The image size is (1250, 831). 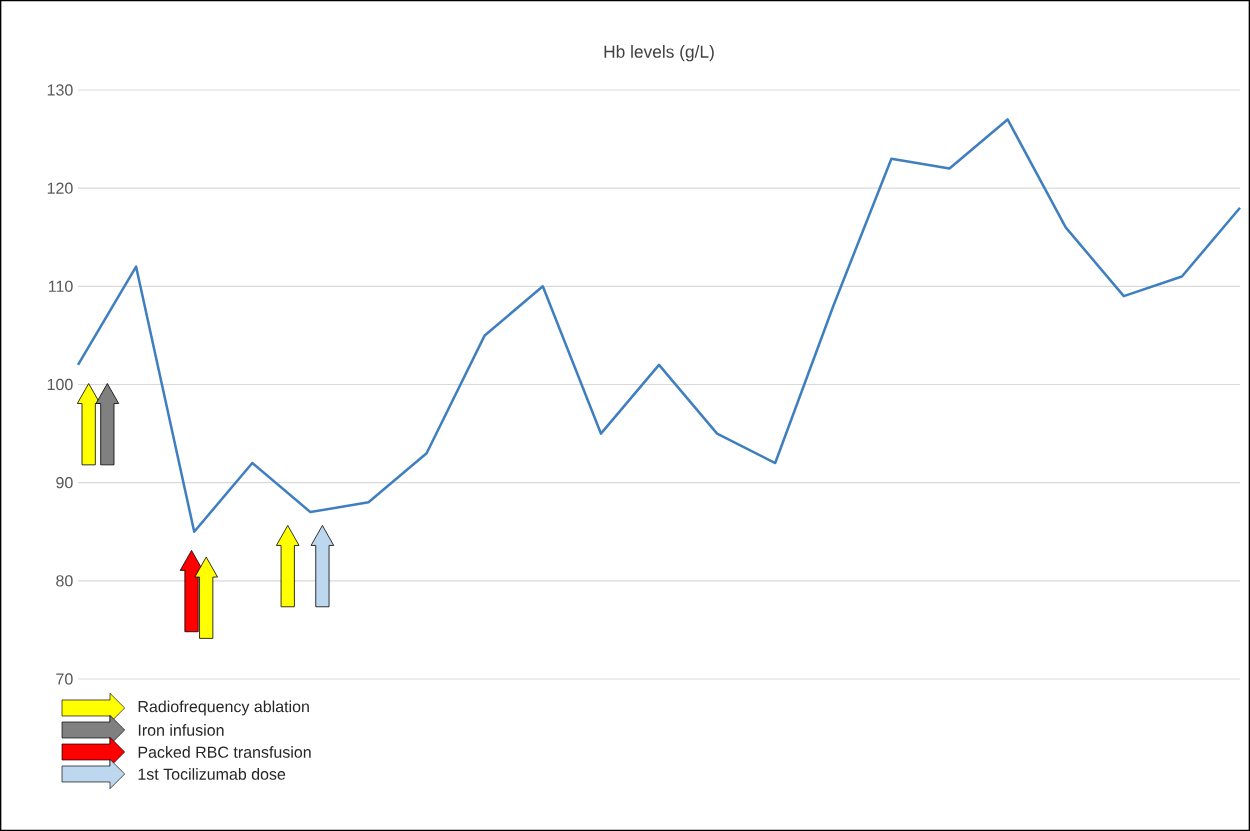 What do you see at coordinates (224, 752) in the screenshot?
I see `text: Packed RBC transfusion` at bounding box center [224, 752].